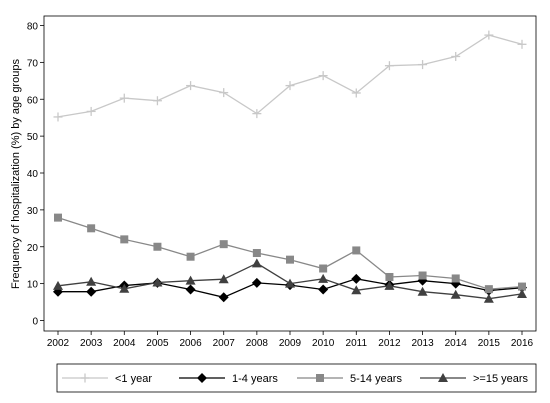 Image resolution: width=550 pixels, height=403 pixels. What do you see at coordinates (456, 343) in the screenshot?
I see `x-tick-label: 2014` at bounding box center [456, 343].